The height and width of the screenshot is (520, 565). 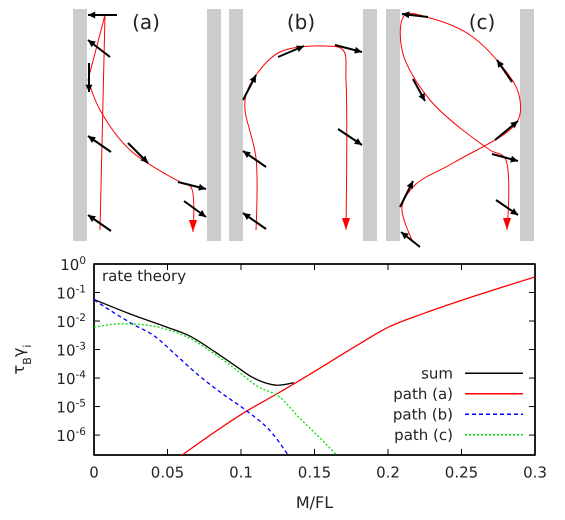 I want to click on legend-label: path (b), so click(x=422, y=415).